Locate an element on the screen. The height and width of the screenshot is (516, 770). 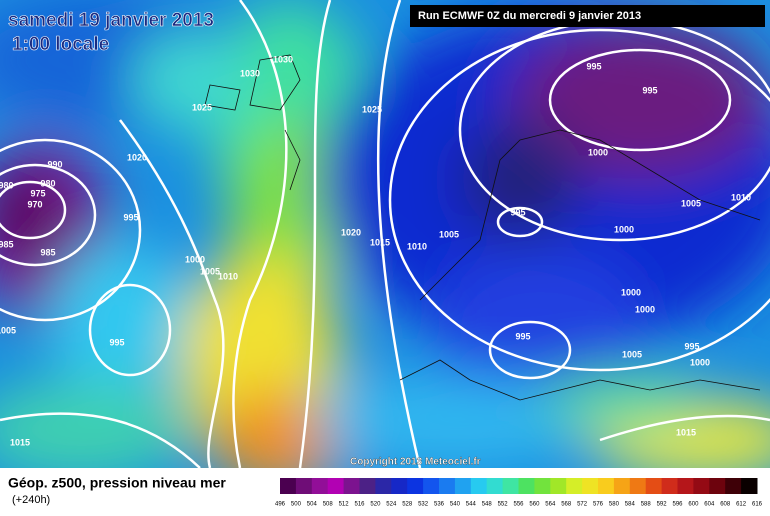
colorbar-label: 608 is located at coordinates (725, 505).